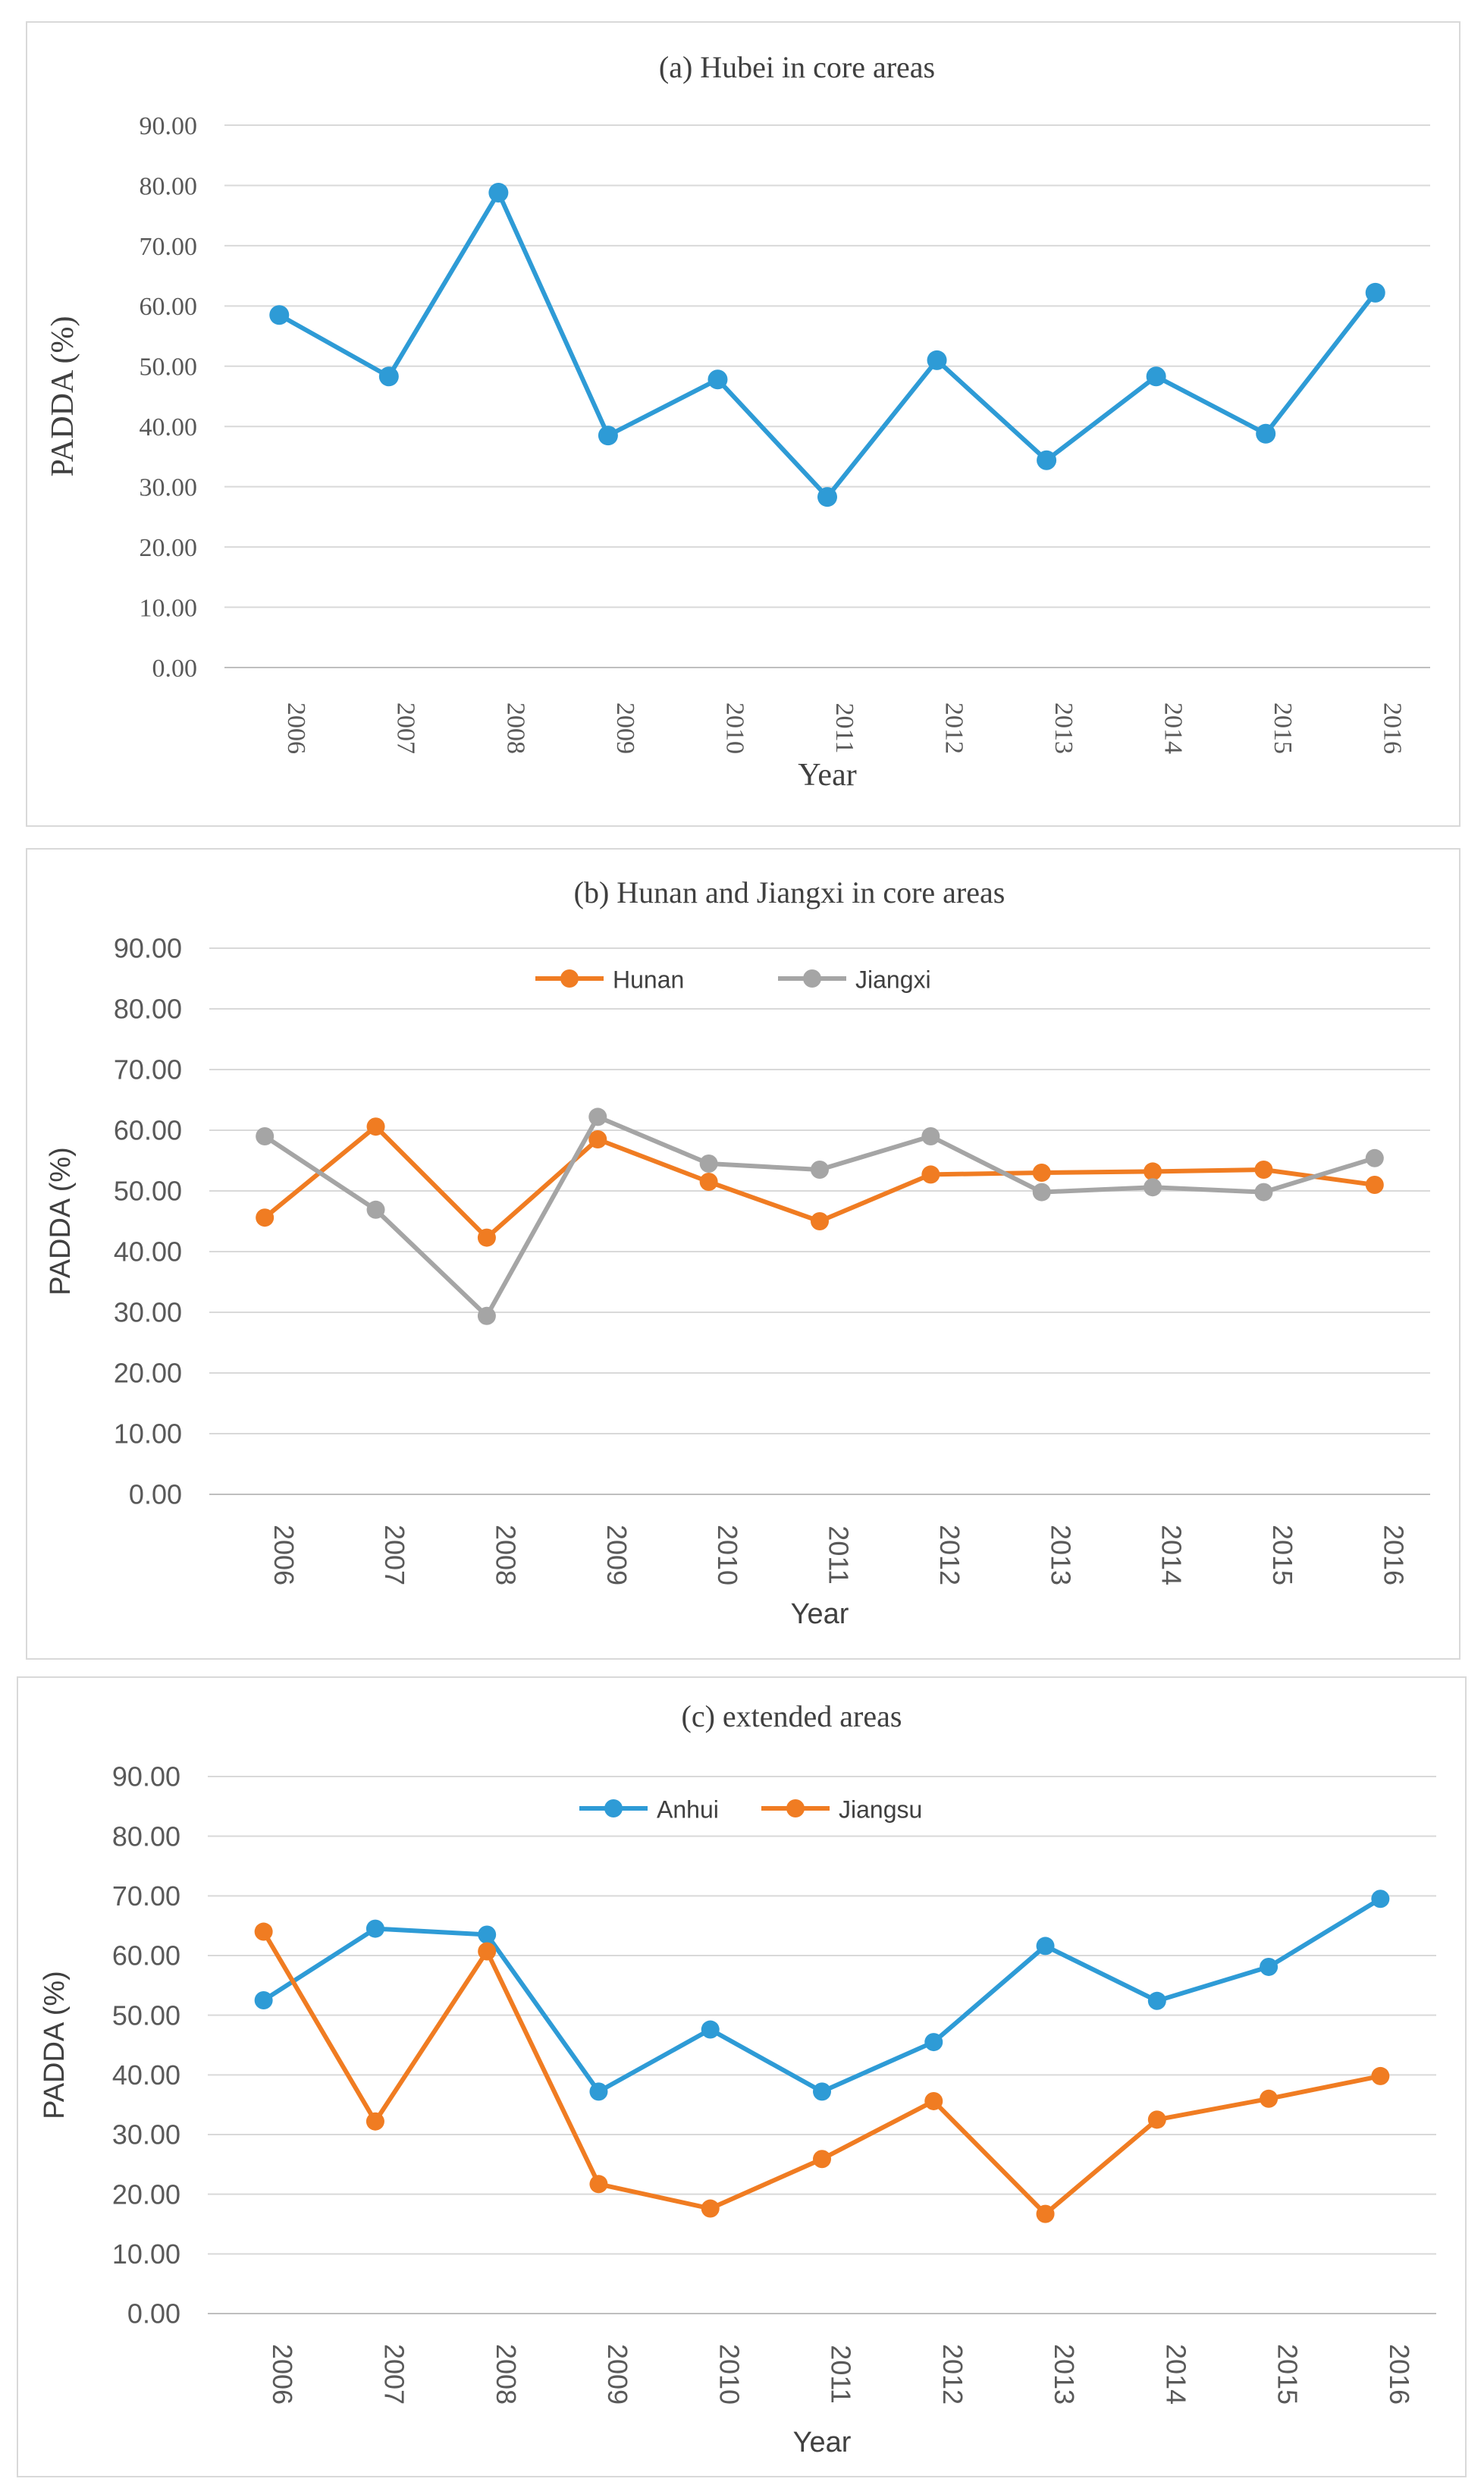 The image size is (1484, 2485). What do you see at coordinates (1065, 2374) in the screenshot?
I see `x-tick-label: 2013` at bounding box center [1065, 2374].